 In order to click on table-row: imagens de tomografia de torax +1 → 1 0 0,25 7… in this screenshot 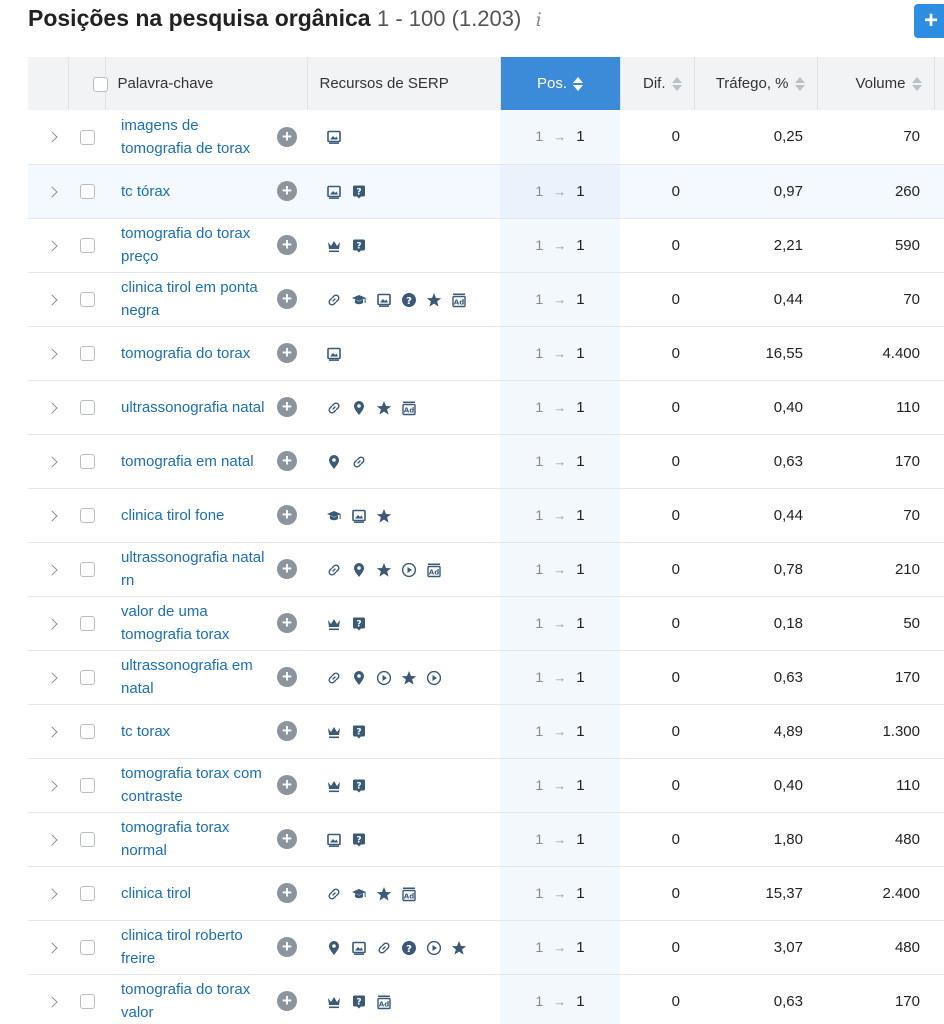, I will do `click(486, 137)`.